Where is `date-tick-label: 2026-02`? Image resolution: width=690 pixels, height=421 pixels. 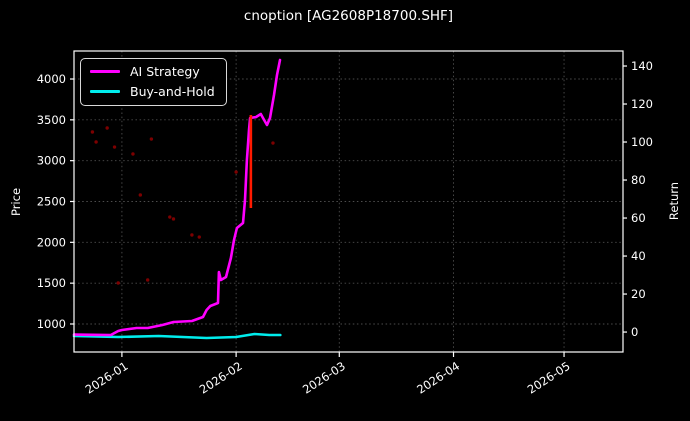 date-tick-label: 2026-02 is located at coordinates (221, 378).